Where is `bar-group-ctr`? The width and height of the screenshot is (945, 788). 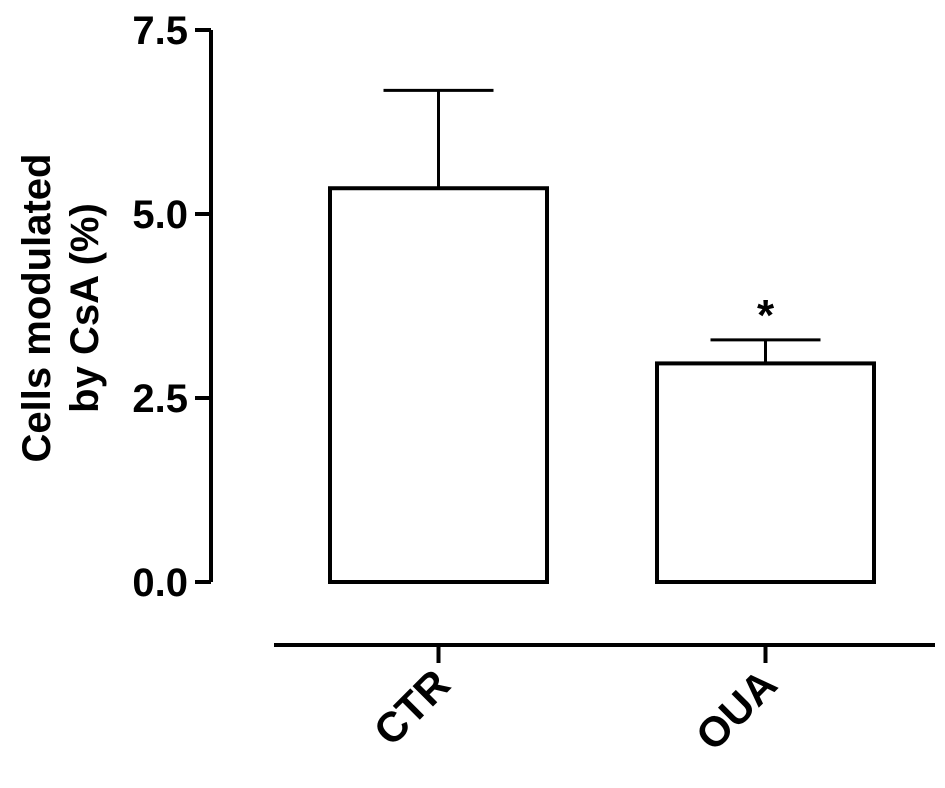
bar-group-ctr is located at coordinates (438, 336).